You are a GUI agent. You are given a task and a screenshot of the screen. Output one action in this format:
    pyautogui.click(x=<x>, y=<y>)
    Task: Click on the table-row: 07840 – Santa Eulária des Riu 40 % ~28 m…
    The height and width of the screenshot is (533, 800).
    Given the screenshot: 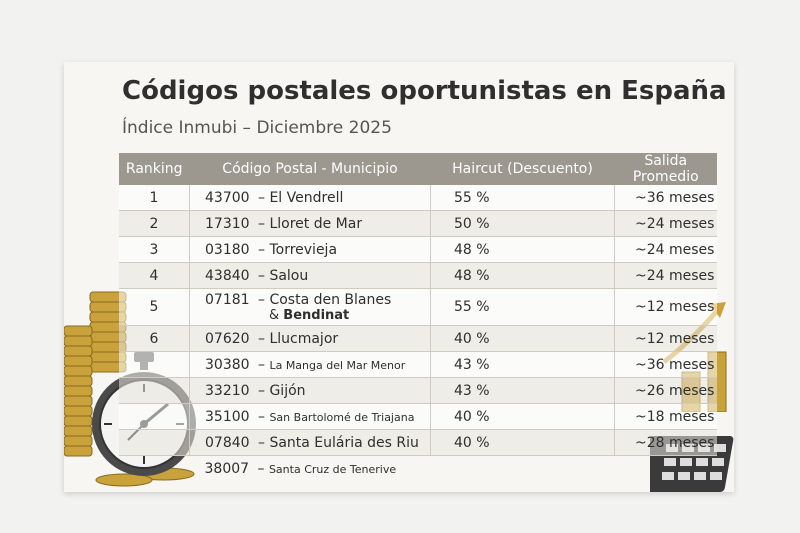 What is the action you would take?
    pyautogui.click(x=418, y=442)
    